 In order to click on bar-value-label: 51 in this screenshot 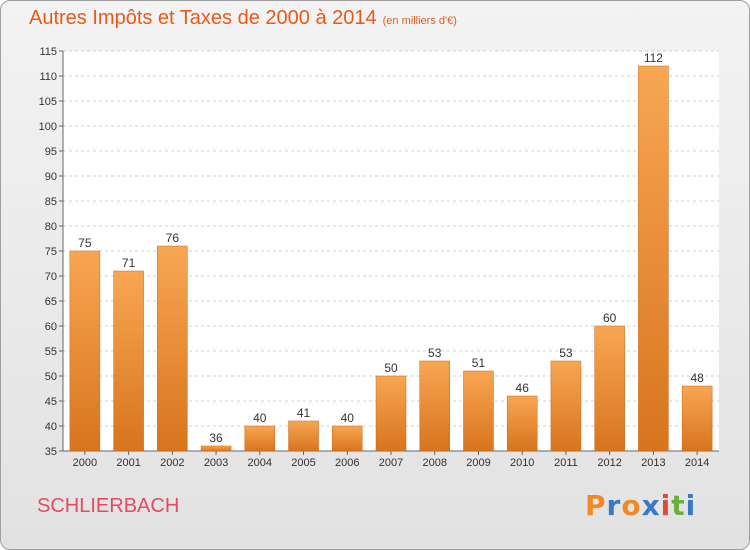, I will do `click(479, 363)`.